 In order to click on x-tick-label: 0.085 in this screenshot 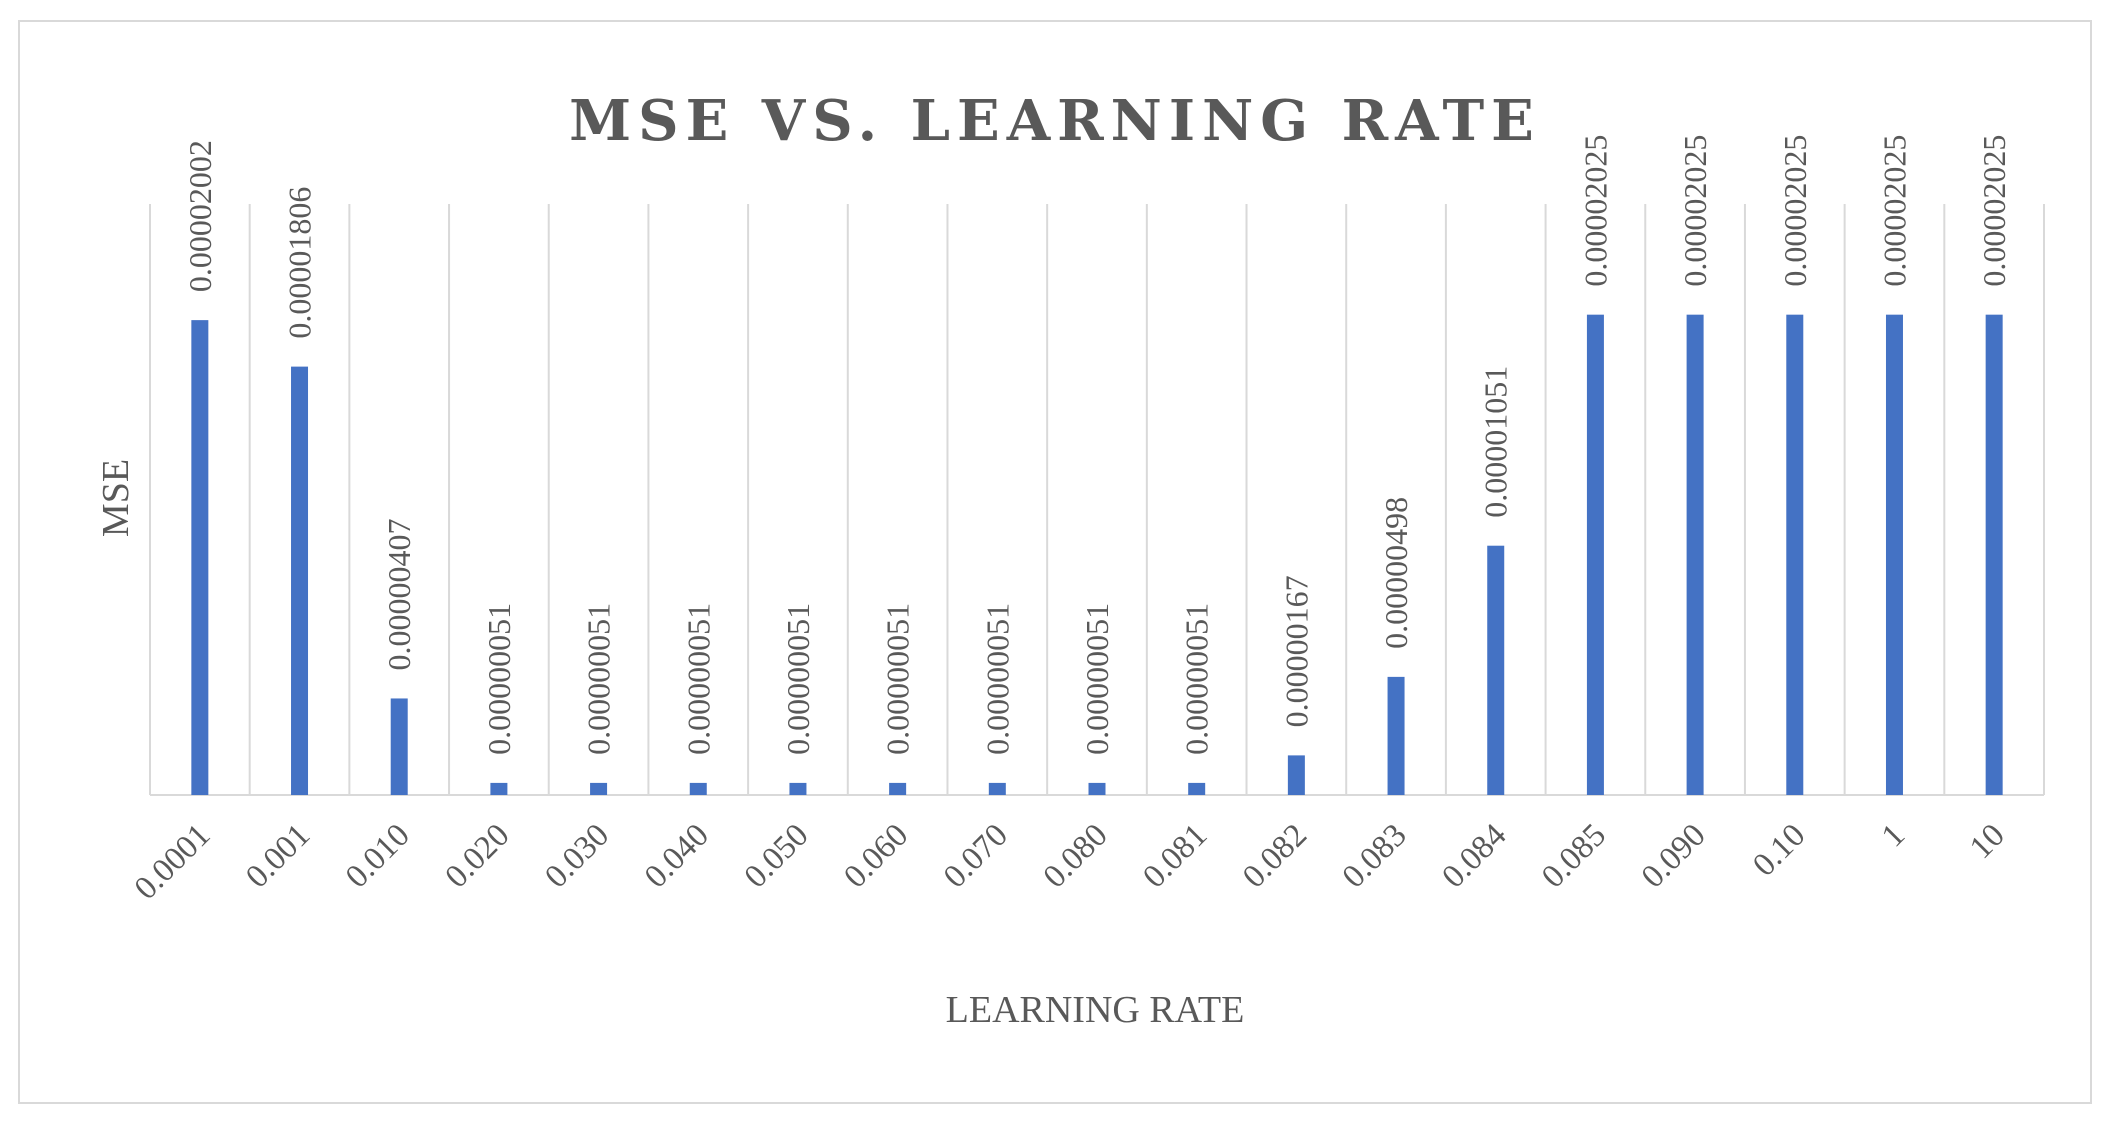, I will do `click(1574, 856)`.